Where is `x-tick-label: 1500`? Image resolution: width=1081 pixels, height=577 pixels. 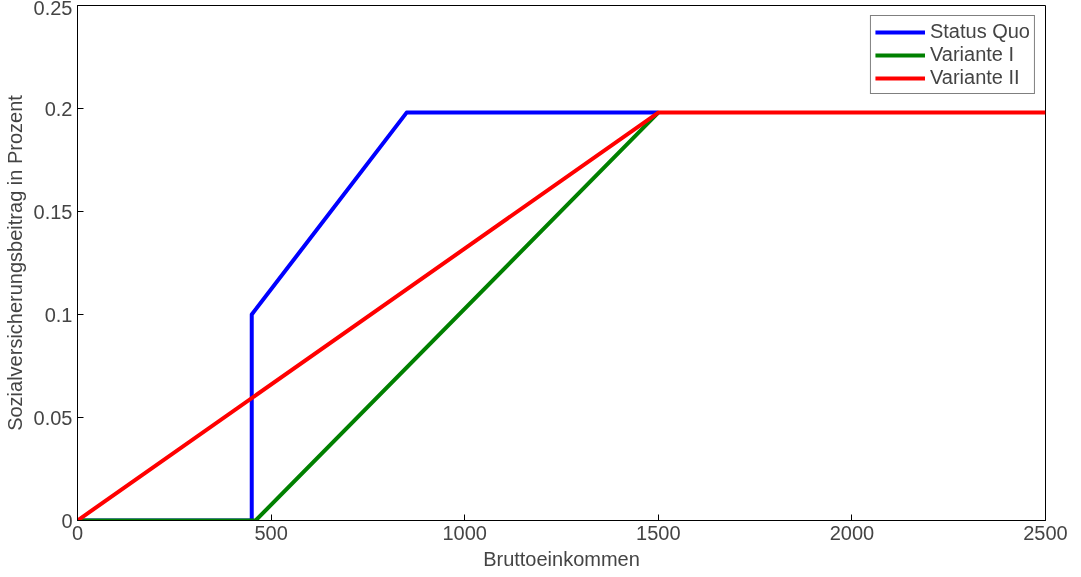 x-tick-label: 1500 is located at coordinates (658, 532).